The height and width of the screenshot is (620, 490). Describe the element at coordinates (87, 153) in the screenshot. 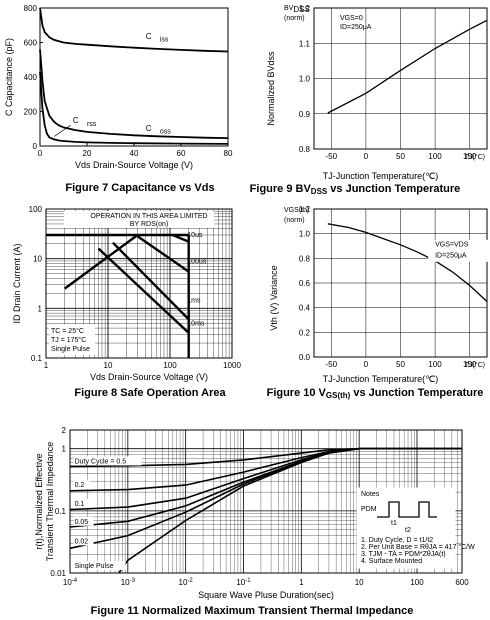

I see `x-tick-label: 20` at that location.